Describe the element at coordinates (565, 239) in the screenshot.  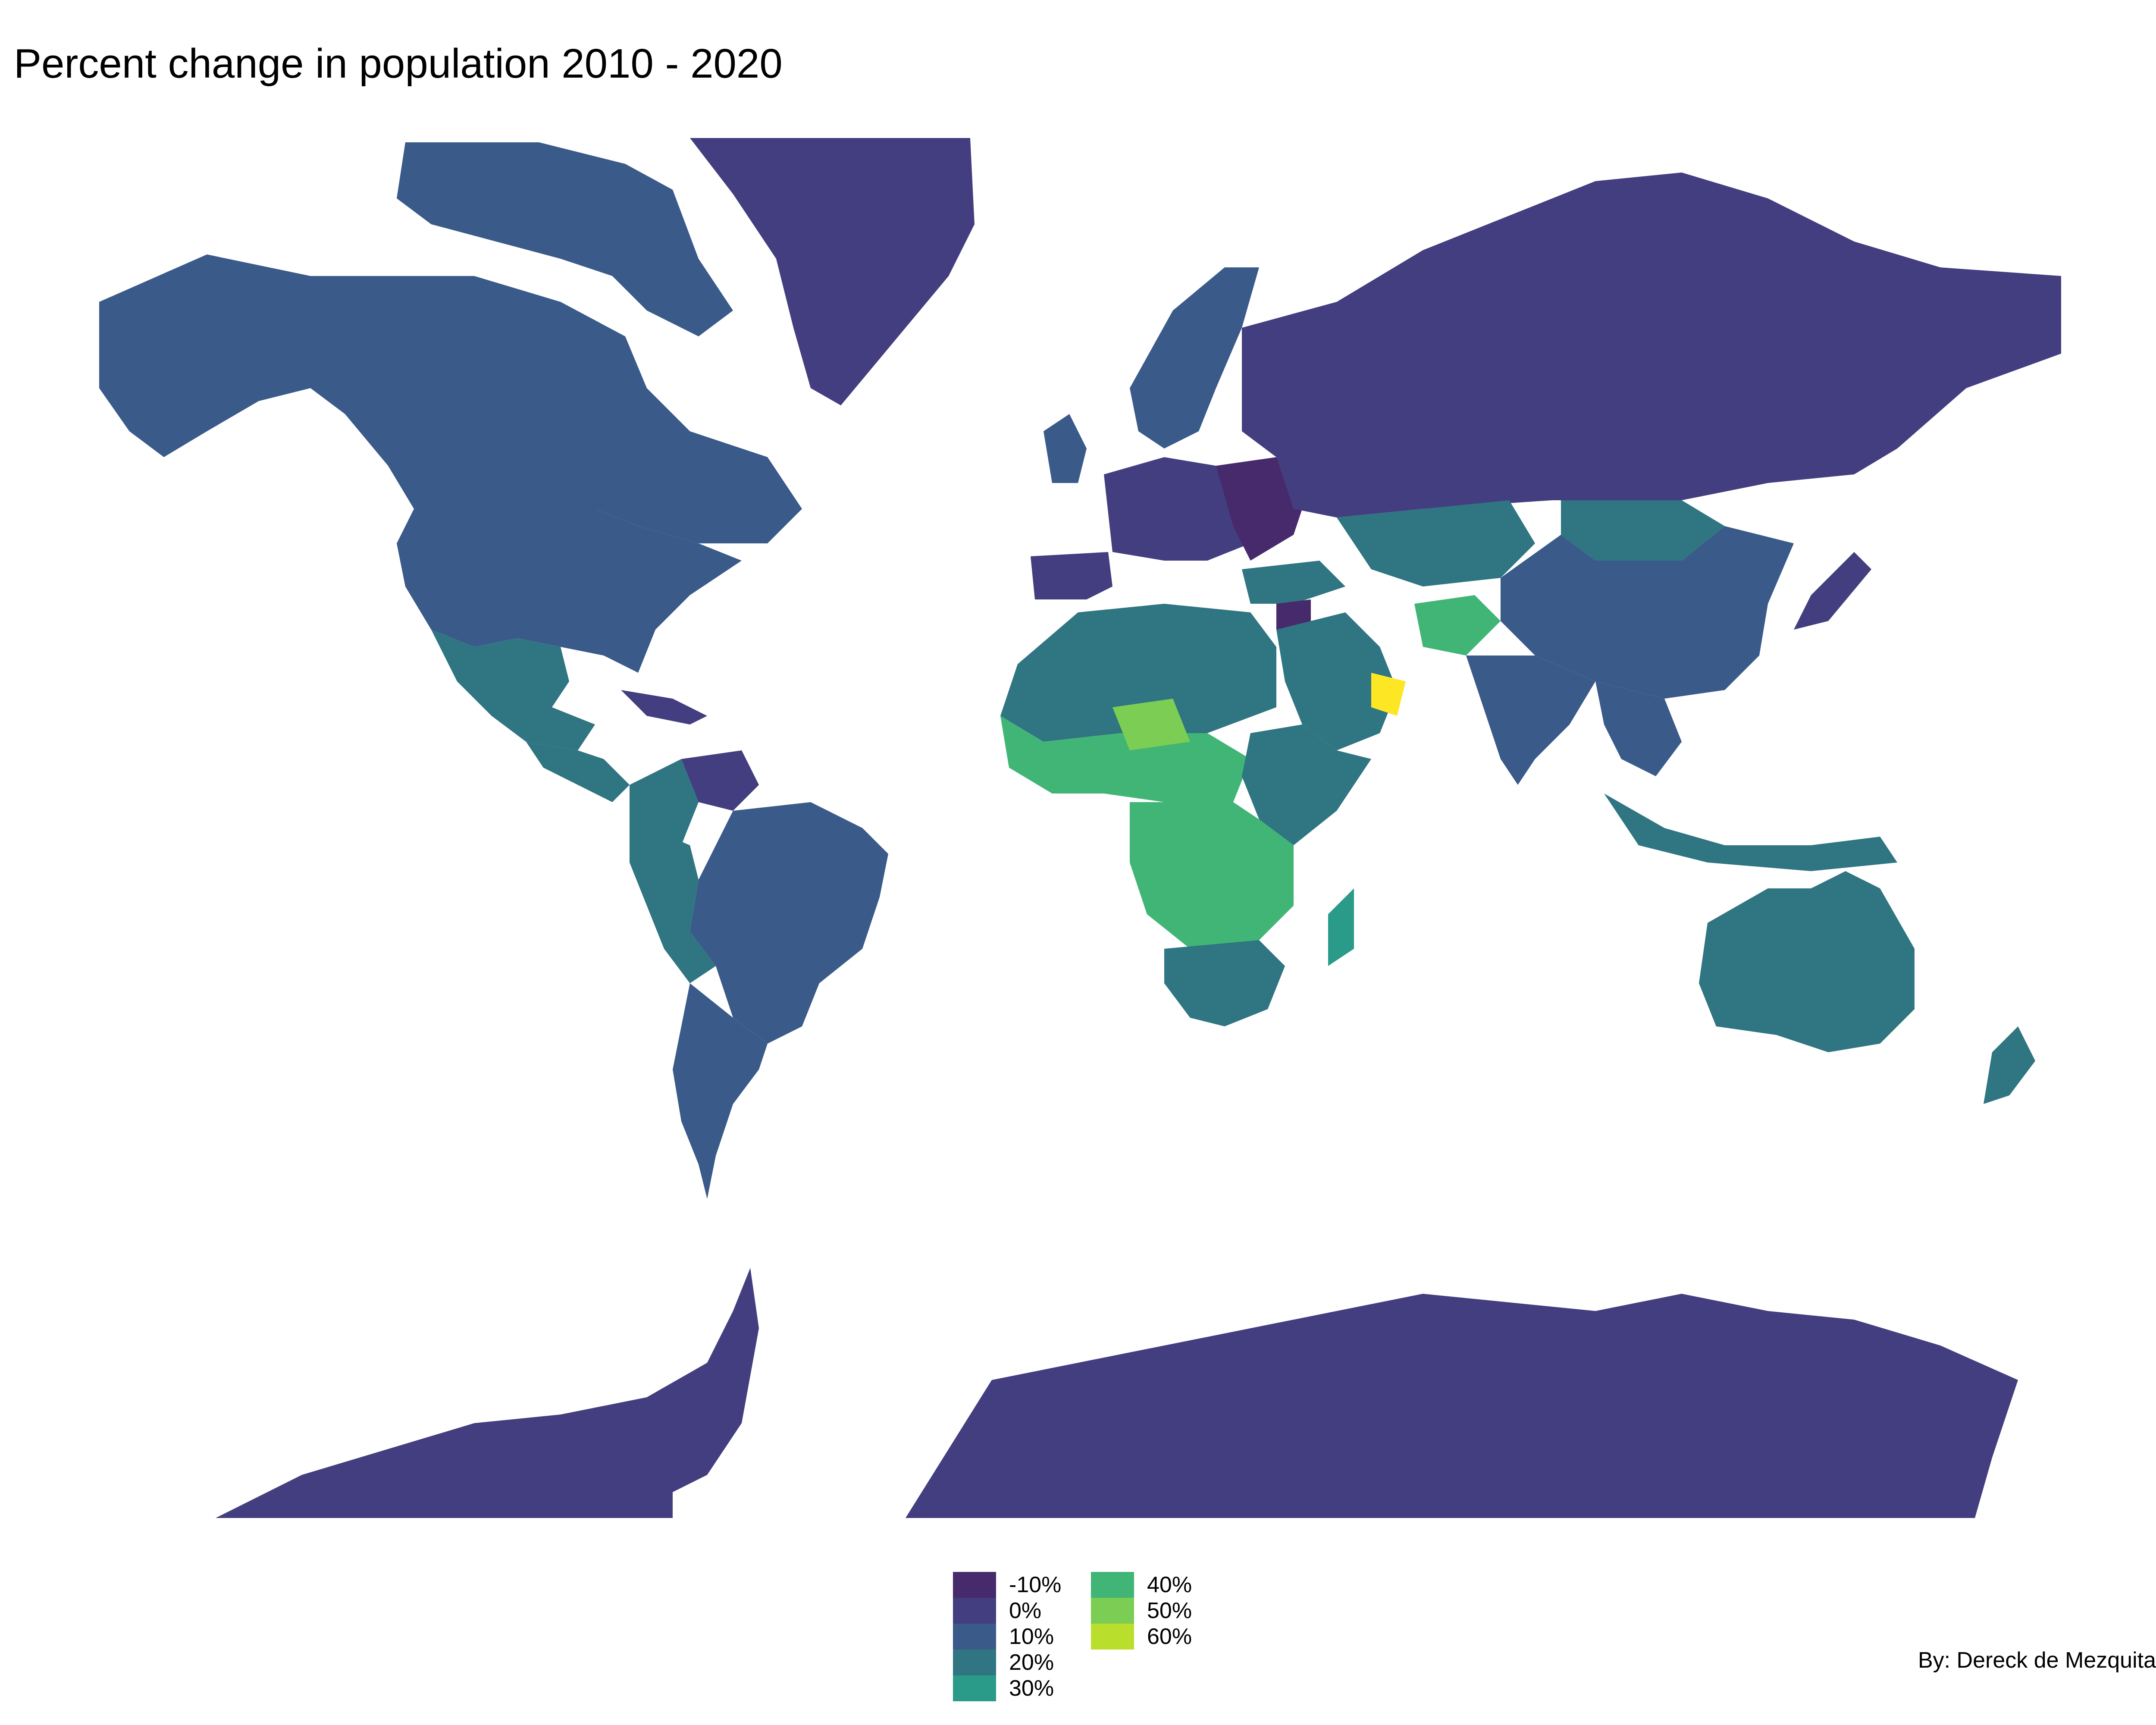
I see `region-arctic-islands` at that location.